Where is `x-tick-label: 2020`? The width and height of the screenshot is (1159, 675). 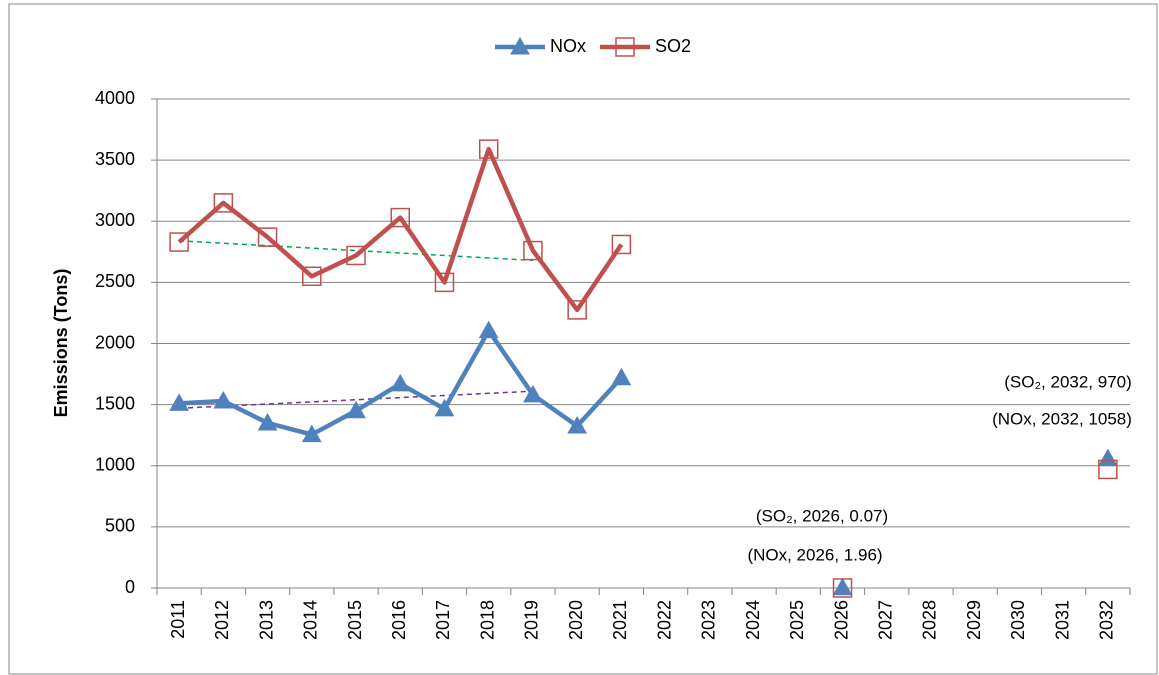 x-tick-label: 2020 is located at coordinates (576, 620).